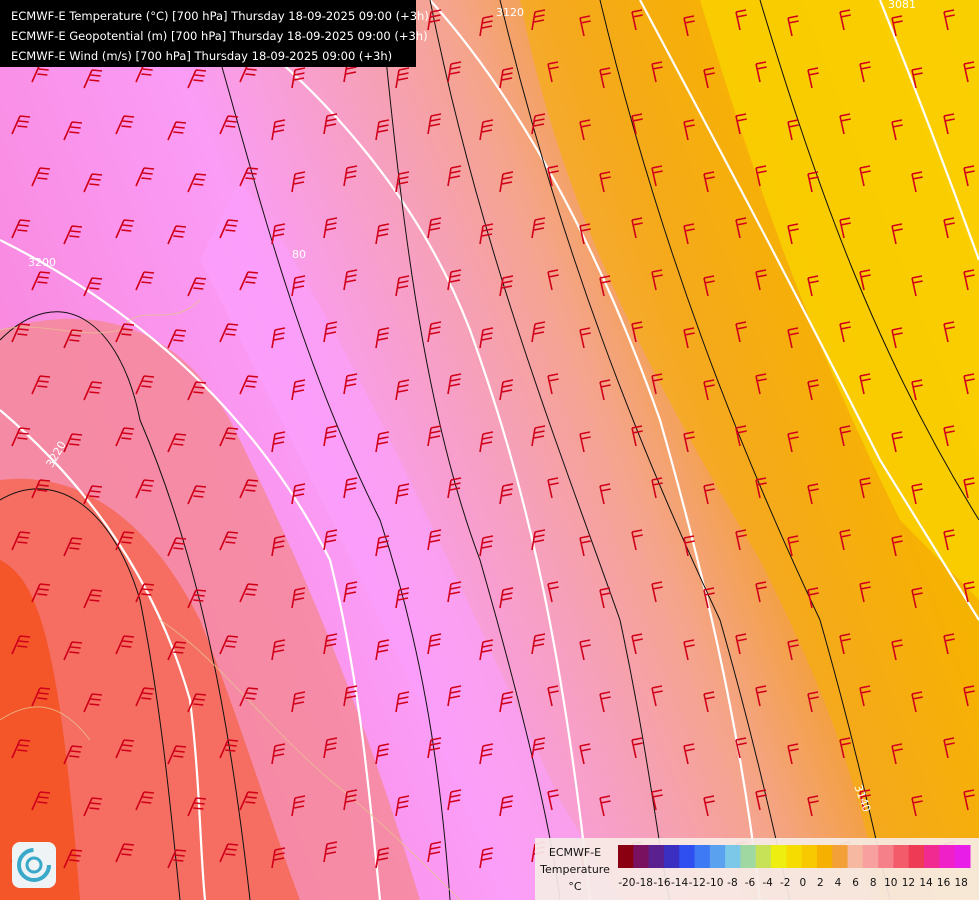 This screenshot has width=979, height=904. Describe the element at coordinates (575, 886) in the screenshot. I see `legend-title-line: °C` at that location.